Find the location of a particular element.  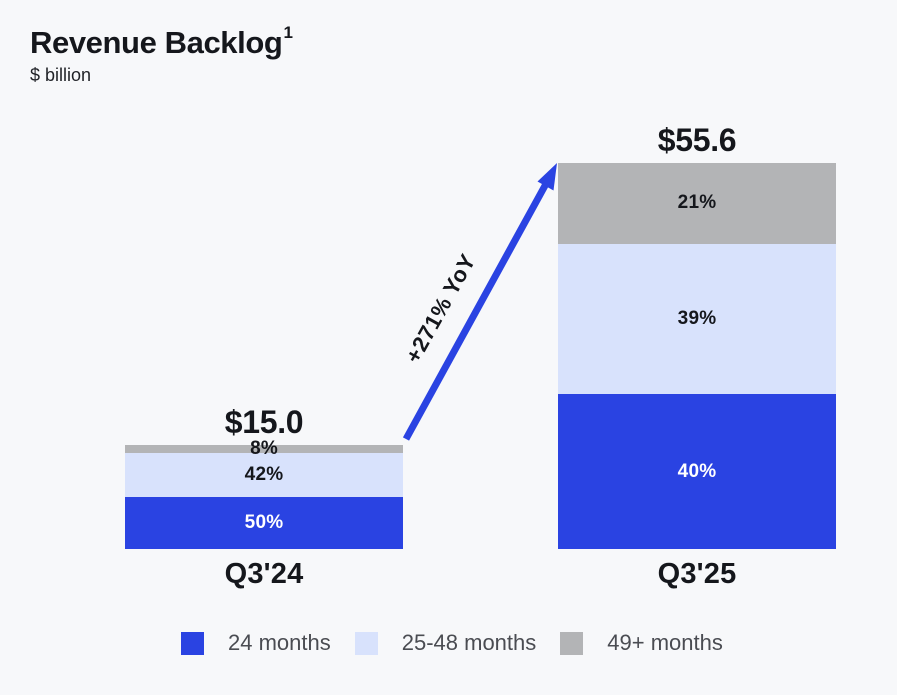

legend-item-49-plus-months: 49+ months is located at coordinates (641, 643).